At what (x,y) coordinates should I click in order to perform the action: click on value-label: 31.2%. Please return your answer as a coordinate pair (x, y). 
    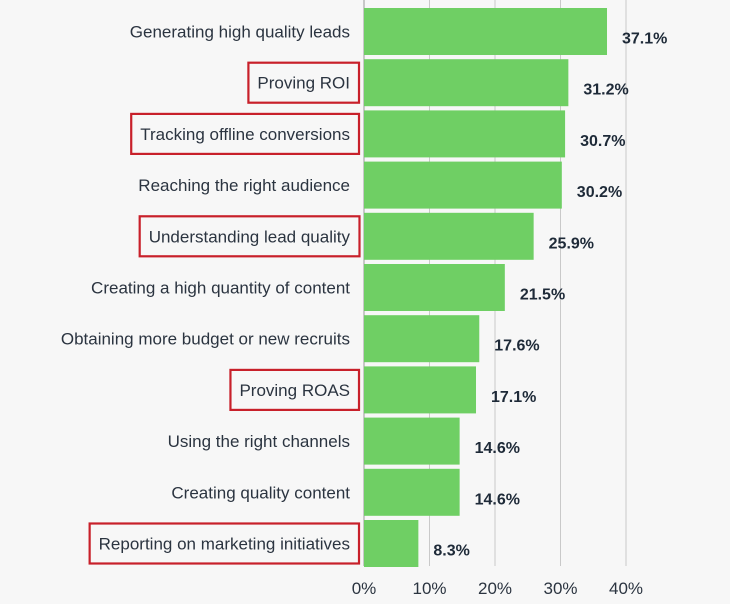
    Looking at the image, I should click on (605, 90).